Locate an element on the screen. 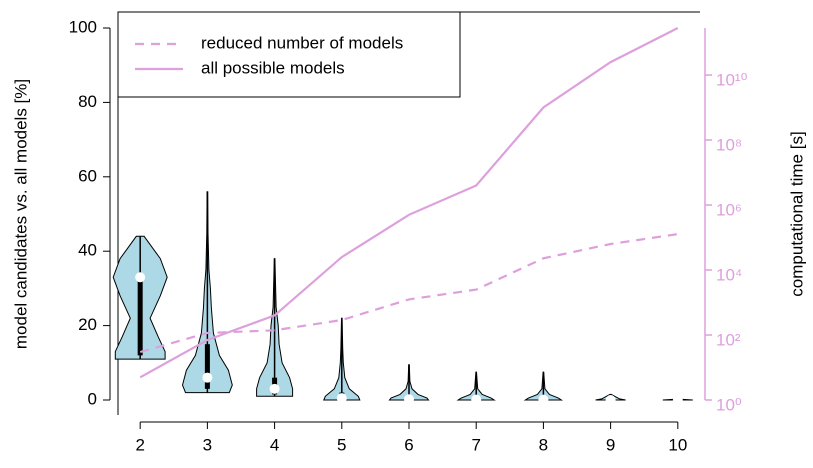 Image resolution: width=813 pixels, height=468 pixels. x-tick-label: 8 is located at coordinates (543, 444).